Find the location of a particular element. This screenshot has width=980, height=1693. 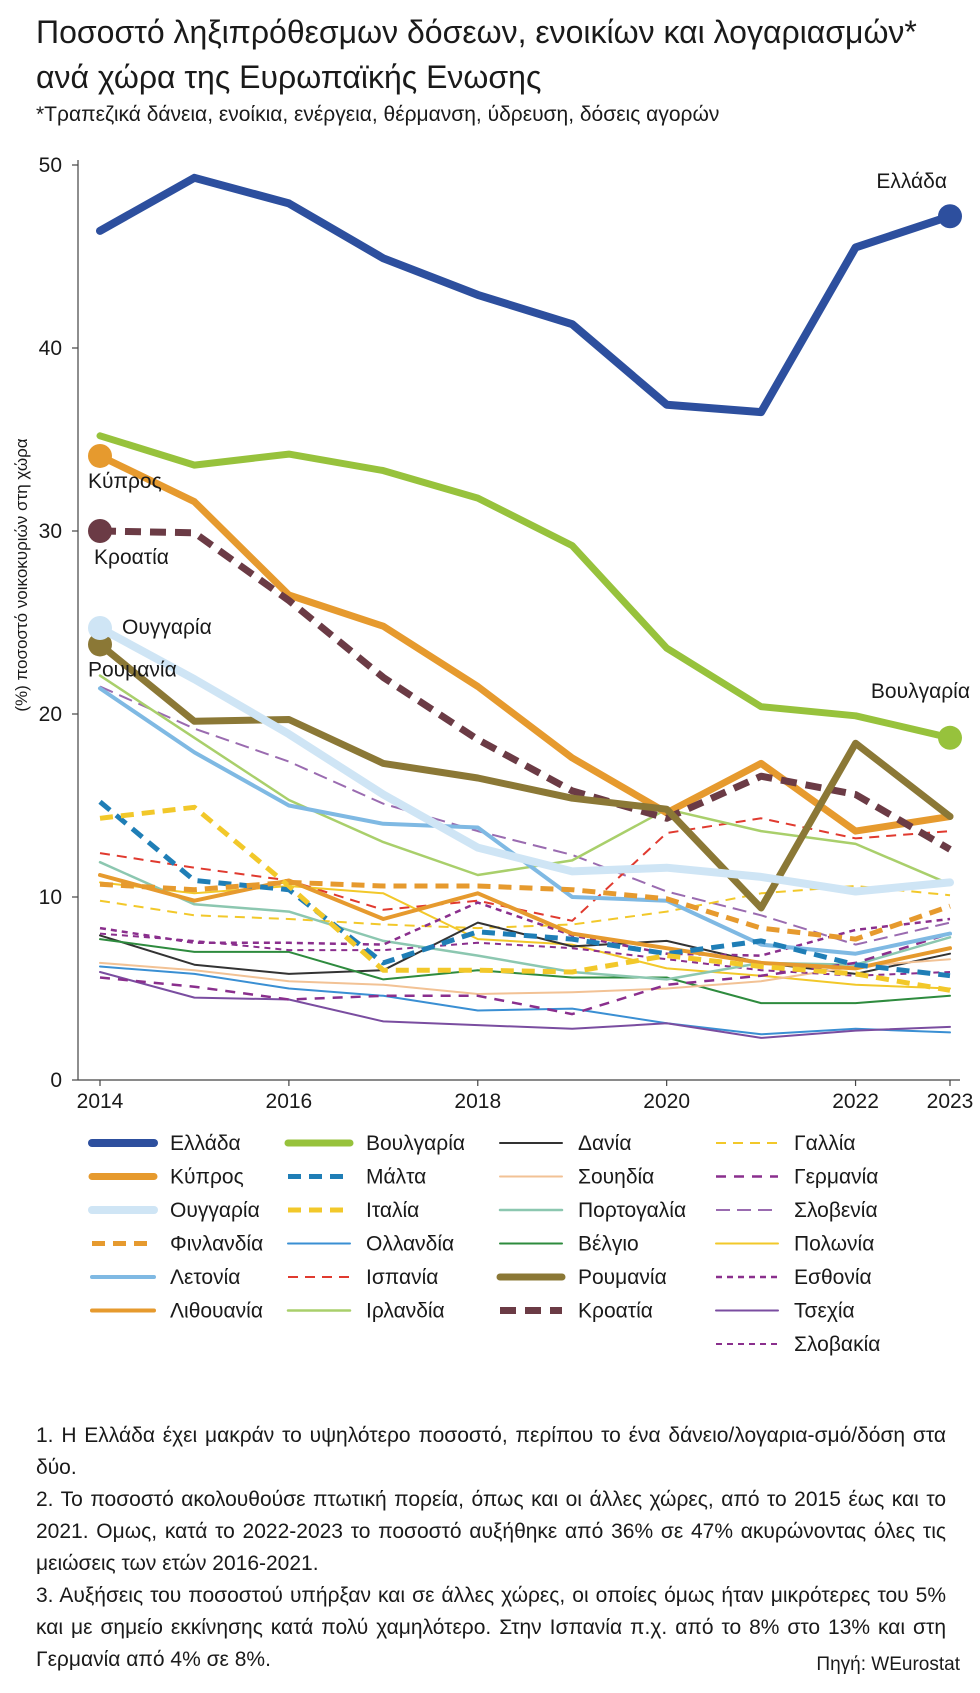

legend-label-γαλλία: Γαλλία is located at coordinates (825, 1143).